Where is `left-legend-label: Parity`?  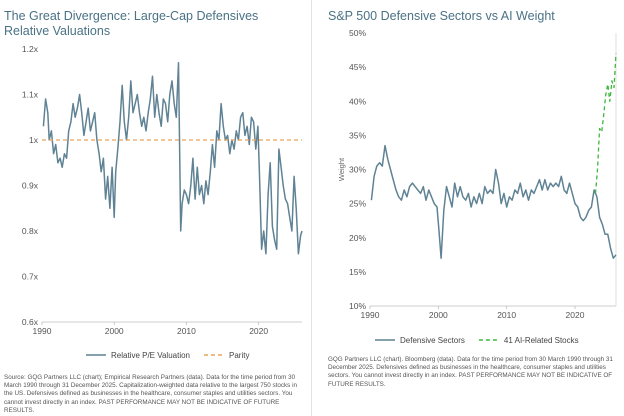
left-legend-label: Parity is located at coordinates (239, 355).